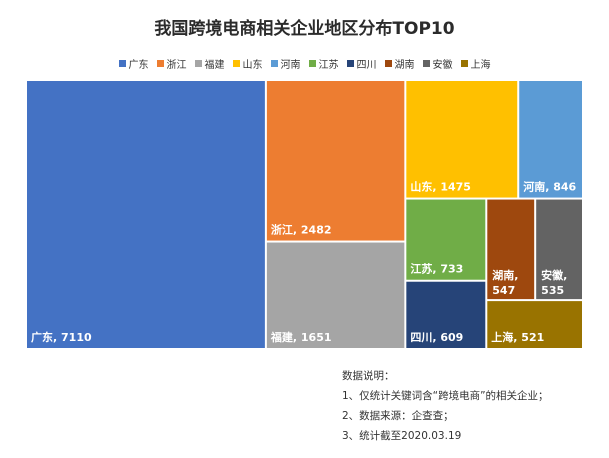 This screenshot has height=458, width=609. I want to click on legend-item-1: 浙江, so click(171, 63).